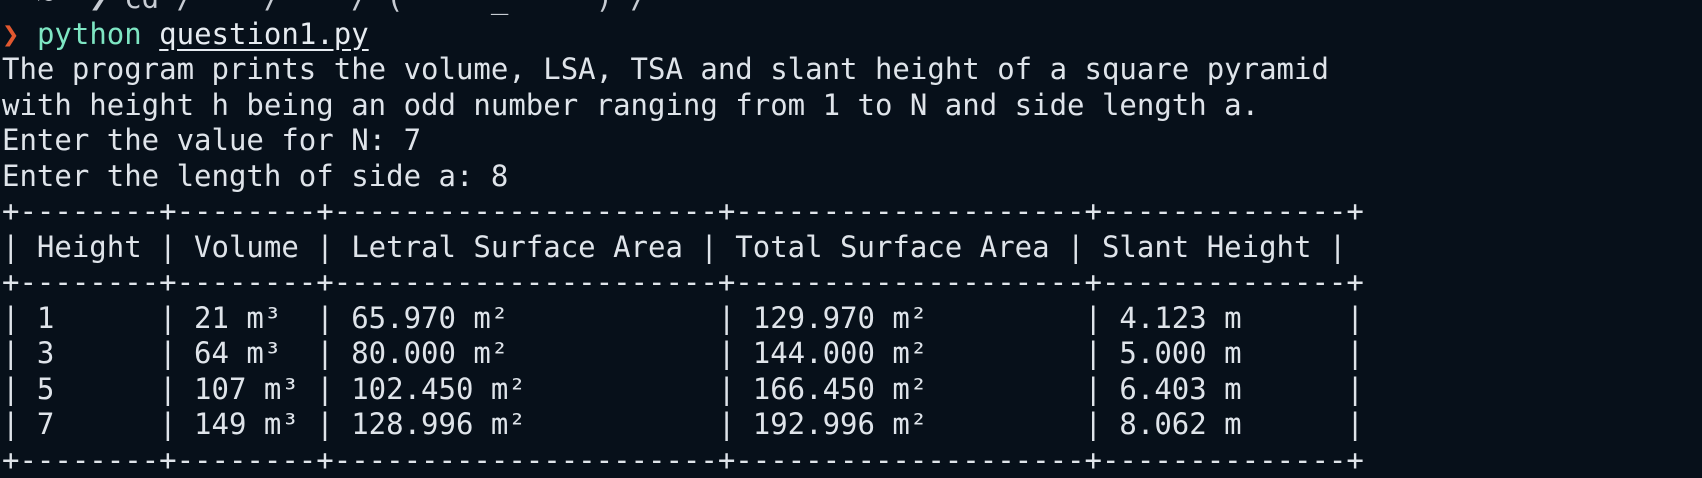 This screenshot has width=1702, height=478. What do you see at coordinates (264, 34) in the screenshot?
I see `command-argument: question1.py` at bounding box center [264, 34].